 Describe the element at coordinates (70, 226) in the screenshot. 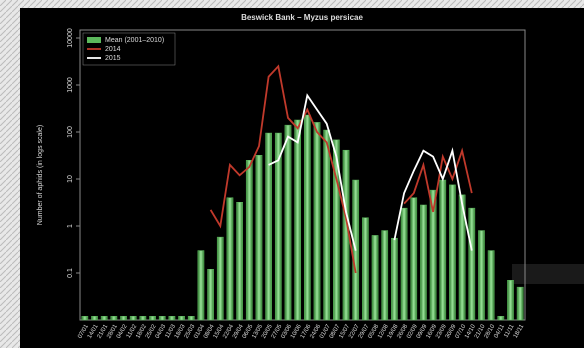

I see `y-tick-label: 1` at that location.